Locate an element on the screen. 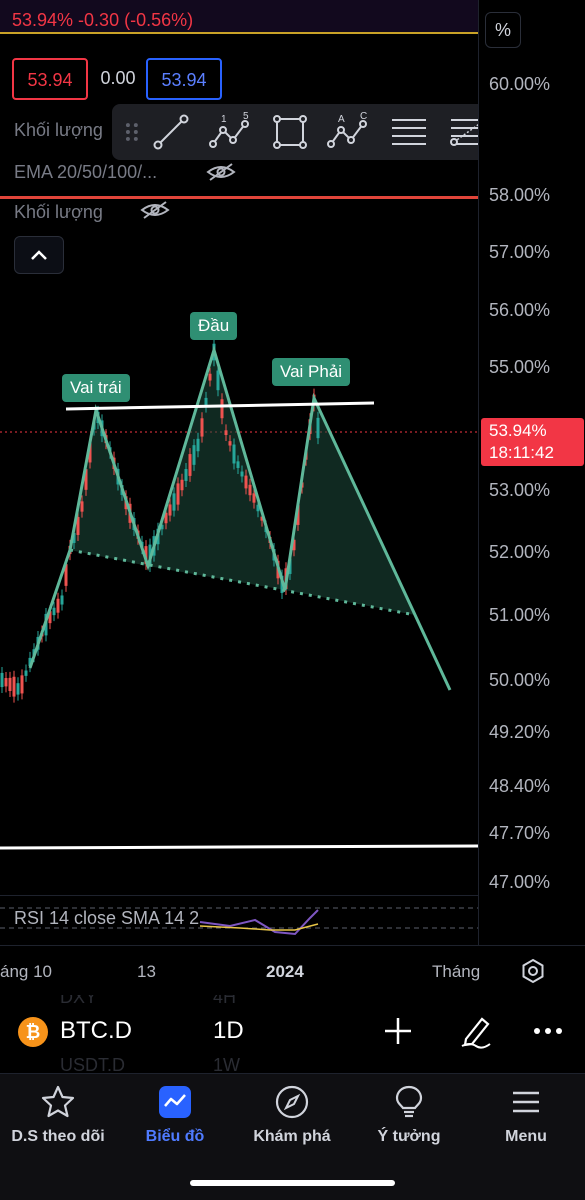  left-shoulder-label: Vai trái is located at coordinates (96, 388).